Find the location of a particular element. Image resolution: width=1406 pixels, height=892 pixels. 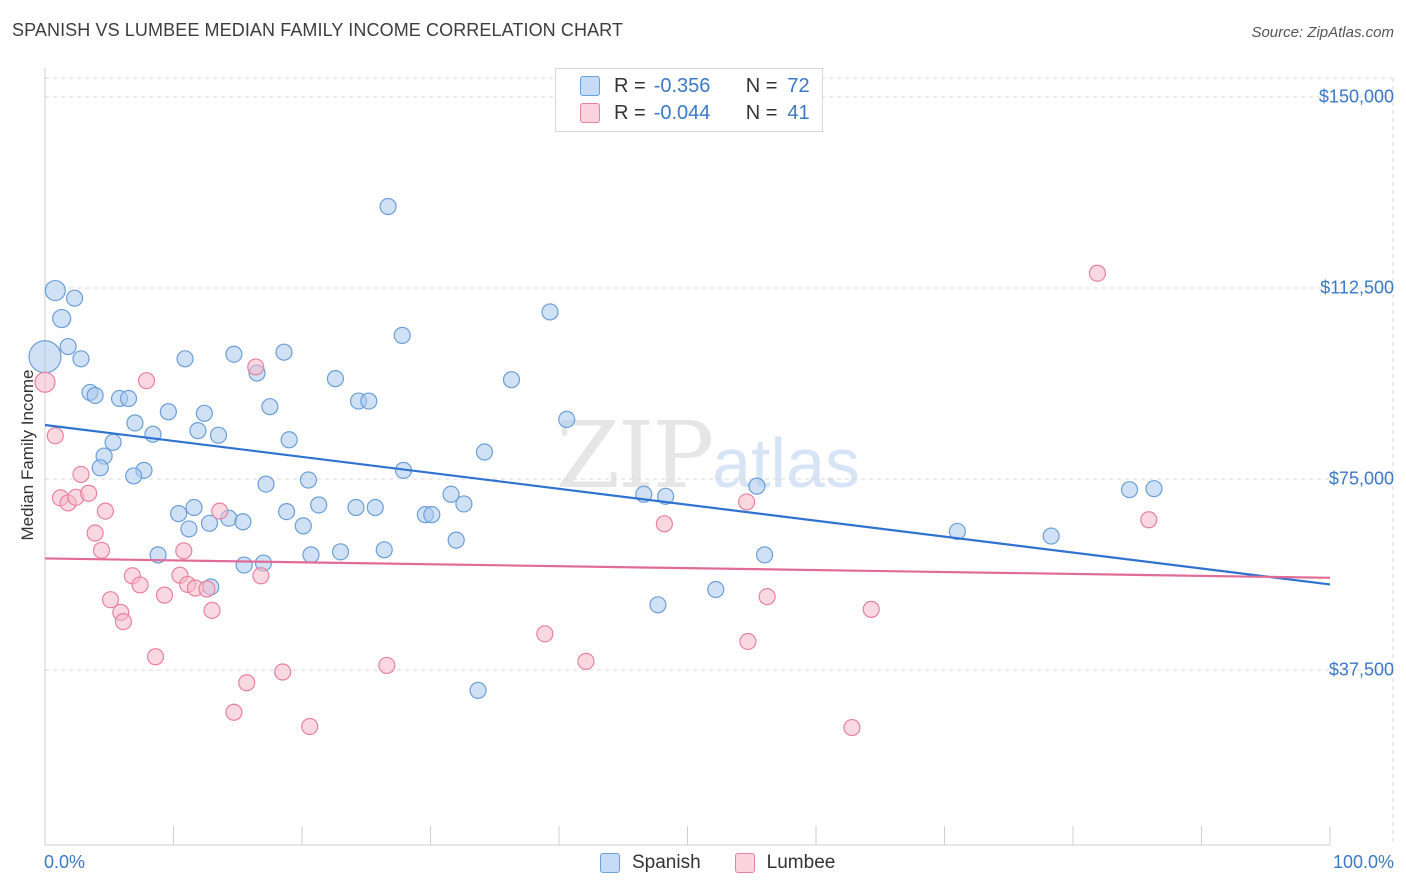

legend-swatch-spanish is located at coordinates (590, 86).